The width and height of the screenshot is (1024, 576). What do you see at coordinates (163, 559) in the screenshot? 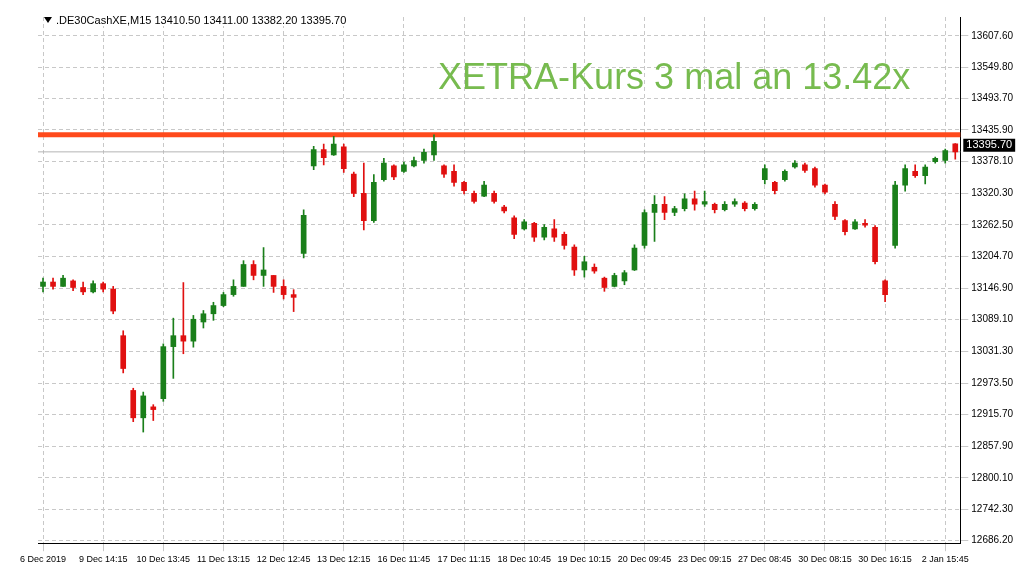
I see `x-tick-label: 10 Dec 13:45` at bounding box center [163, 559].